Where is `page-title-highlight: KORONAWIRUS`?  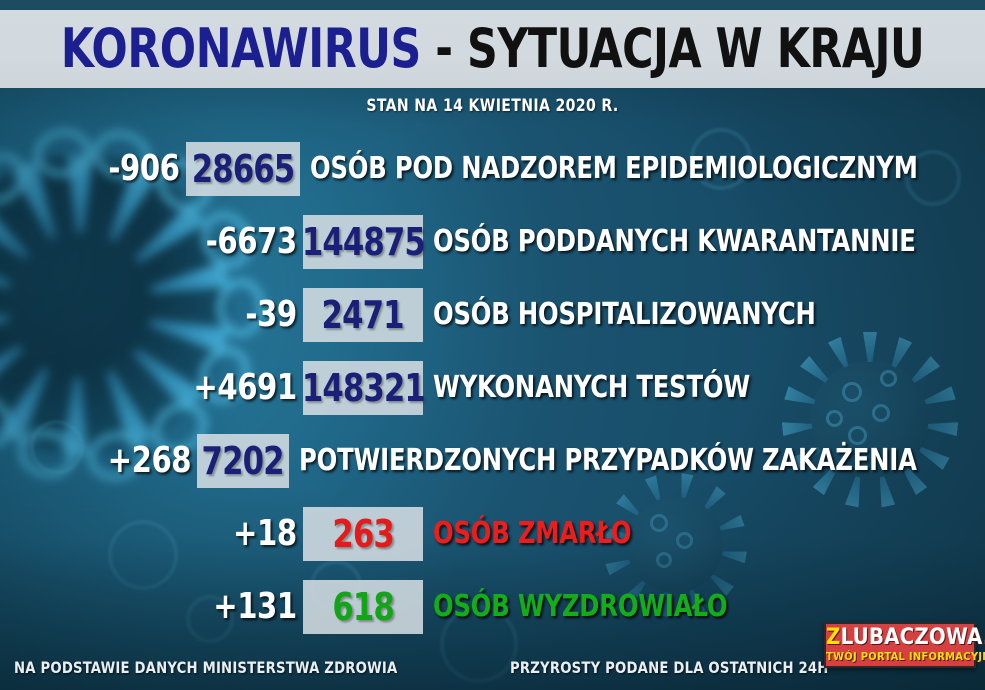
page-title-highlight: KORONAWIRUS is located at coordinates (240, 48).